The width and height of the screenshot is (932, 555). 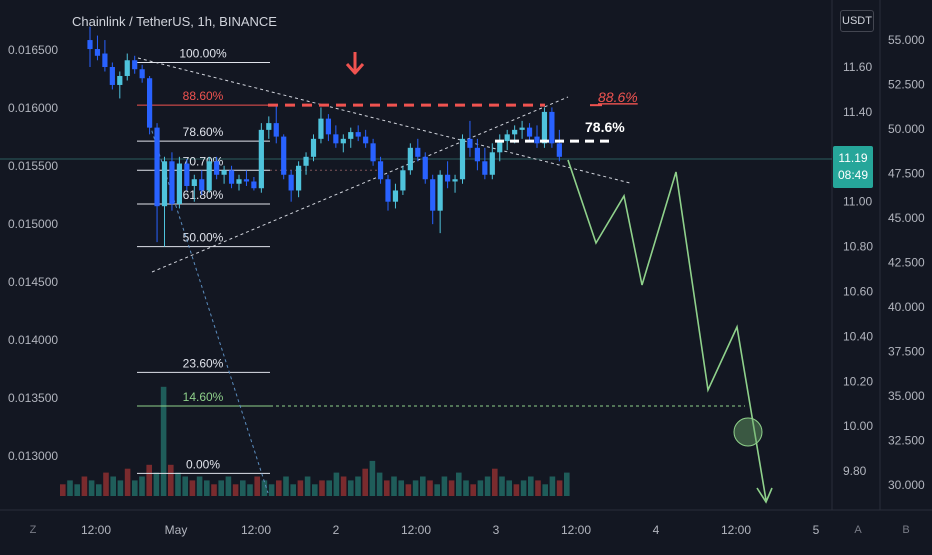 I want to click on current-price-value: 11.19, so click(x=853, y=158).